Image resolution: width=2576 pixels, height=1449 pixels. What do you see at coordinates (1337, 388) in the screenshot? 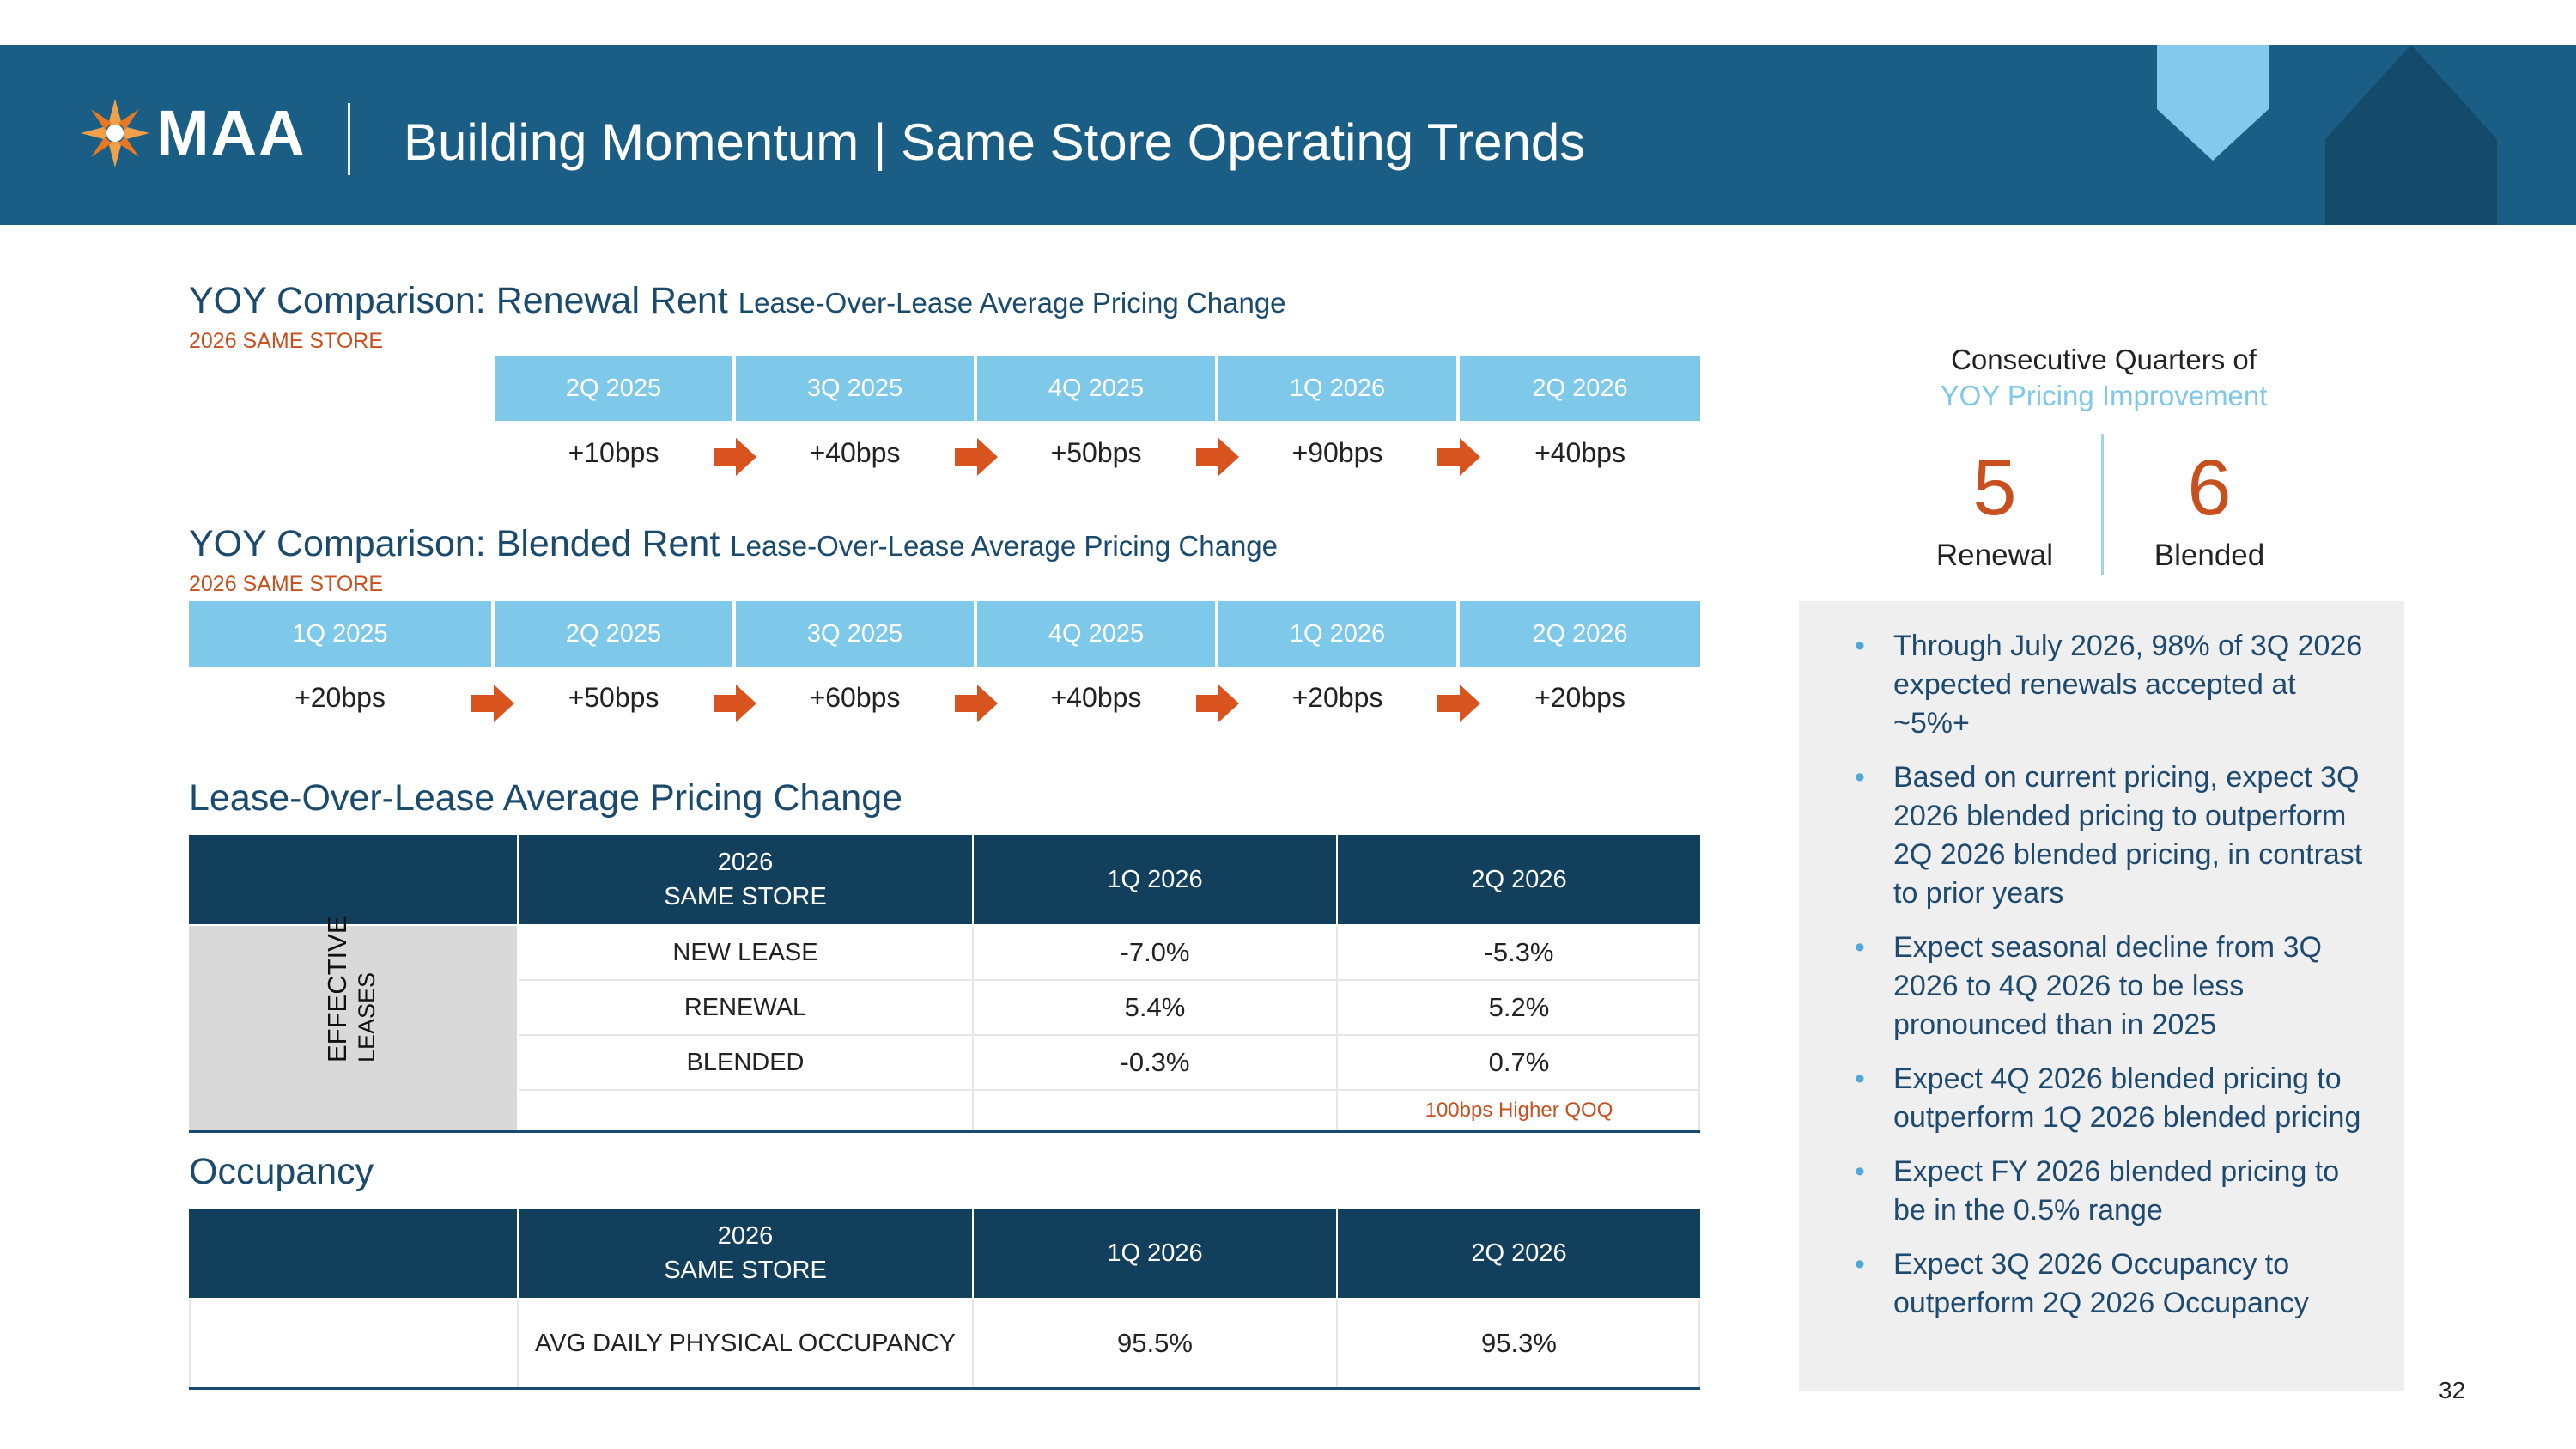
I see `renewal-quarter-header: 1Q 2026` at bounding box center [1337, 388].